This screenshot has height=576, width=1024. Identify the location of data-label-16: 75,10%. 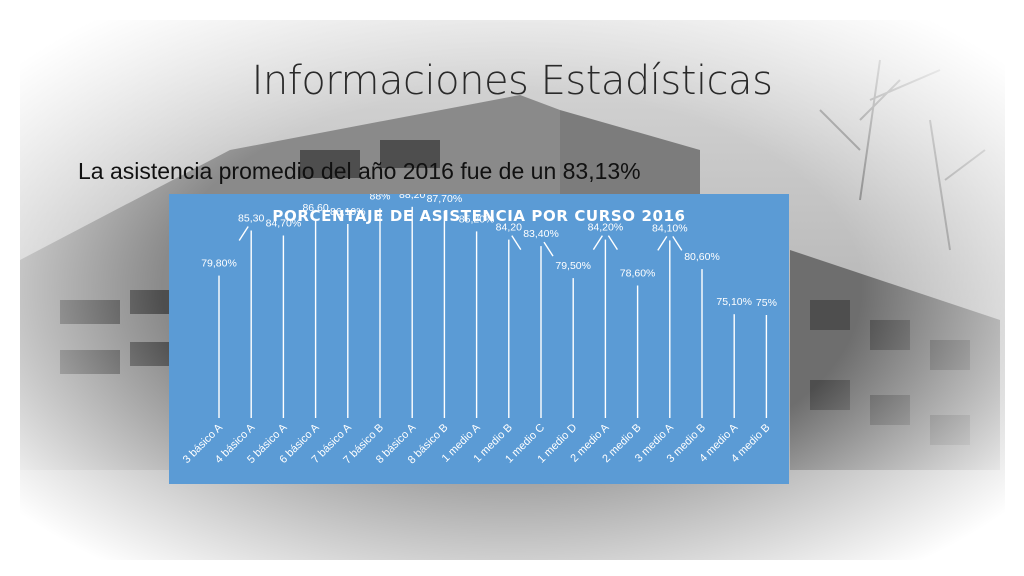
(734, 302).